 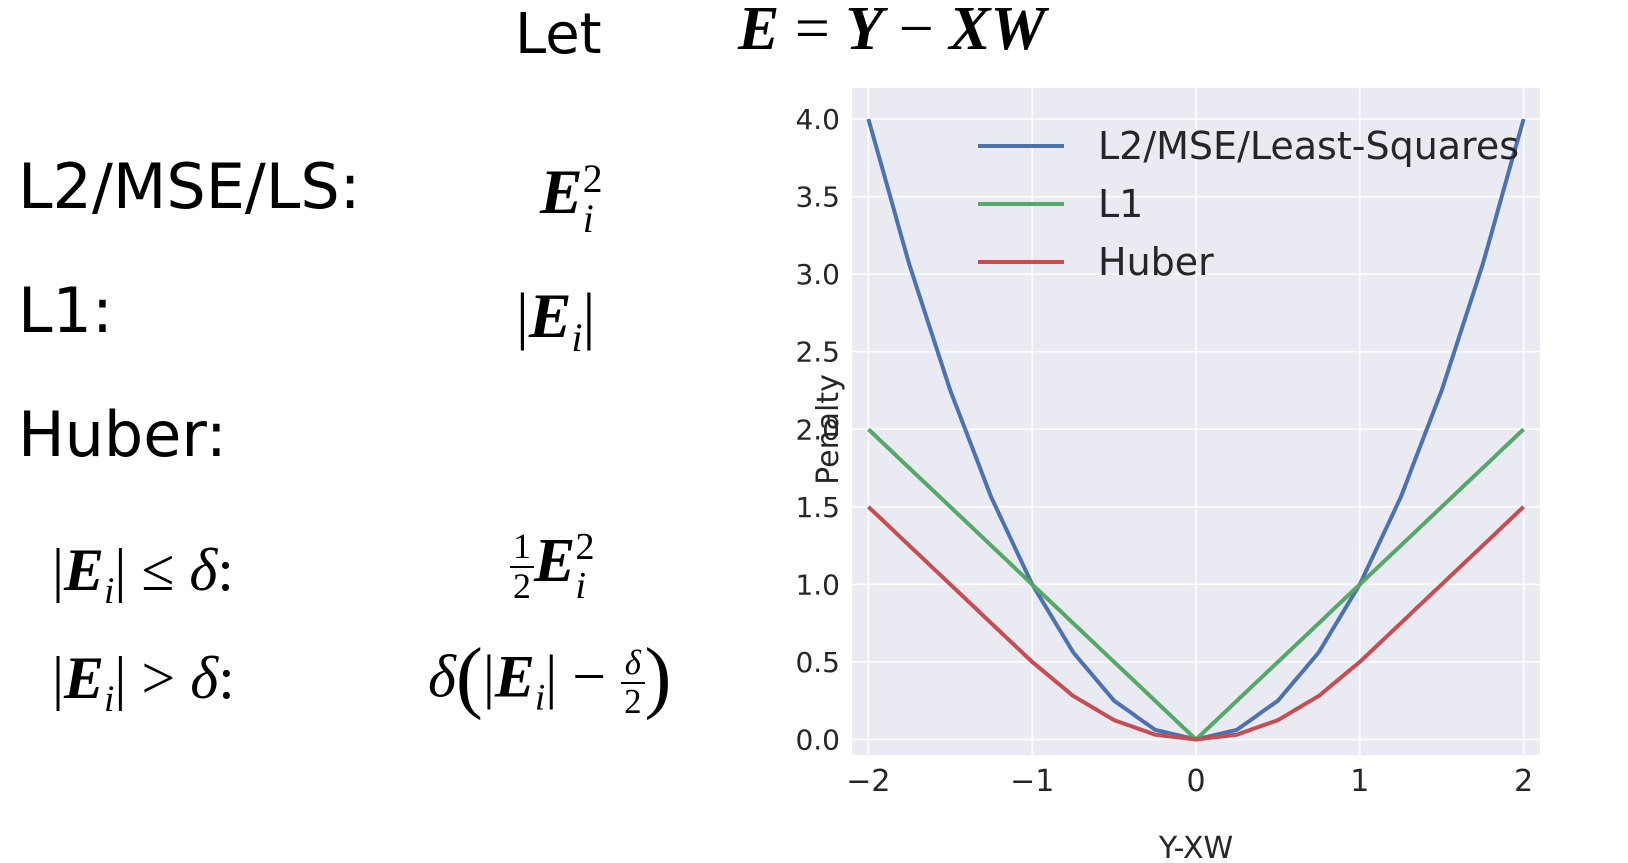 I want to click on c2-delta-half-fraction: δ 2, so click(x=633, y=683).